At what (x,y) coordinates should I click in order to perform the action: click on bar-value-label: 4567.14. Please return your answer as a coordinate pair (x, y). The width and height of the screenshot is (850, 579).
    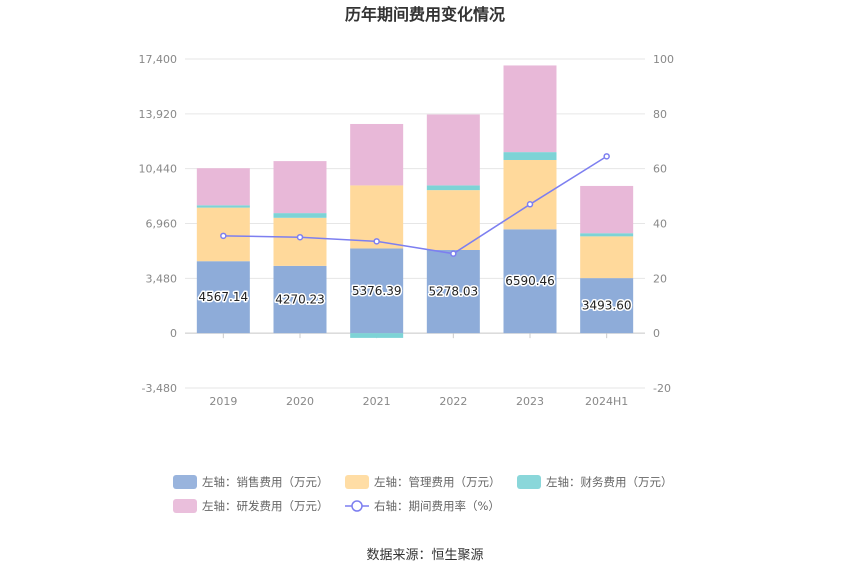
    Looking at the image, I should click on (224, 297).